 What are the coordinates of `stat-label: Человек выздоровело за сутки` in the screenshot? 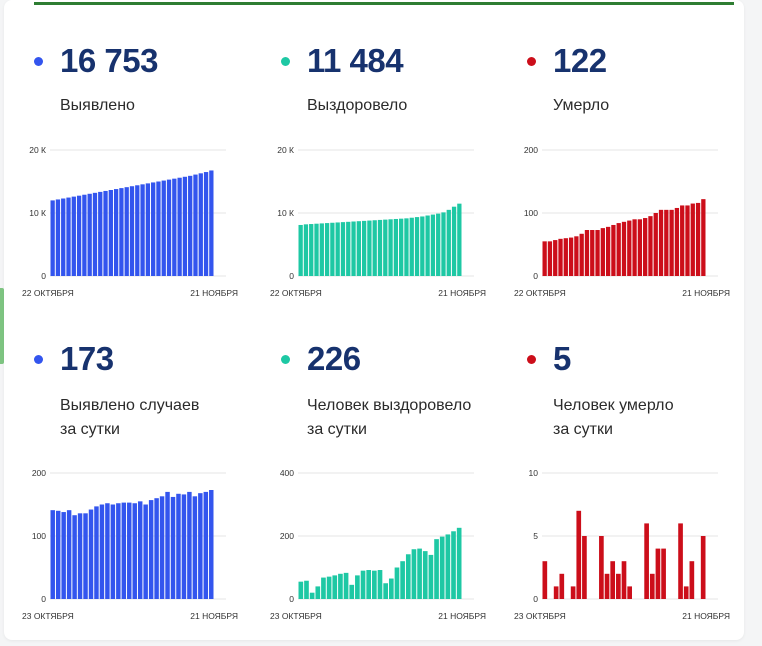 It's located at (389, 417).